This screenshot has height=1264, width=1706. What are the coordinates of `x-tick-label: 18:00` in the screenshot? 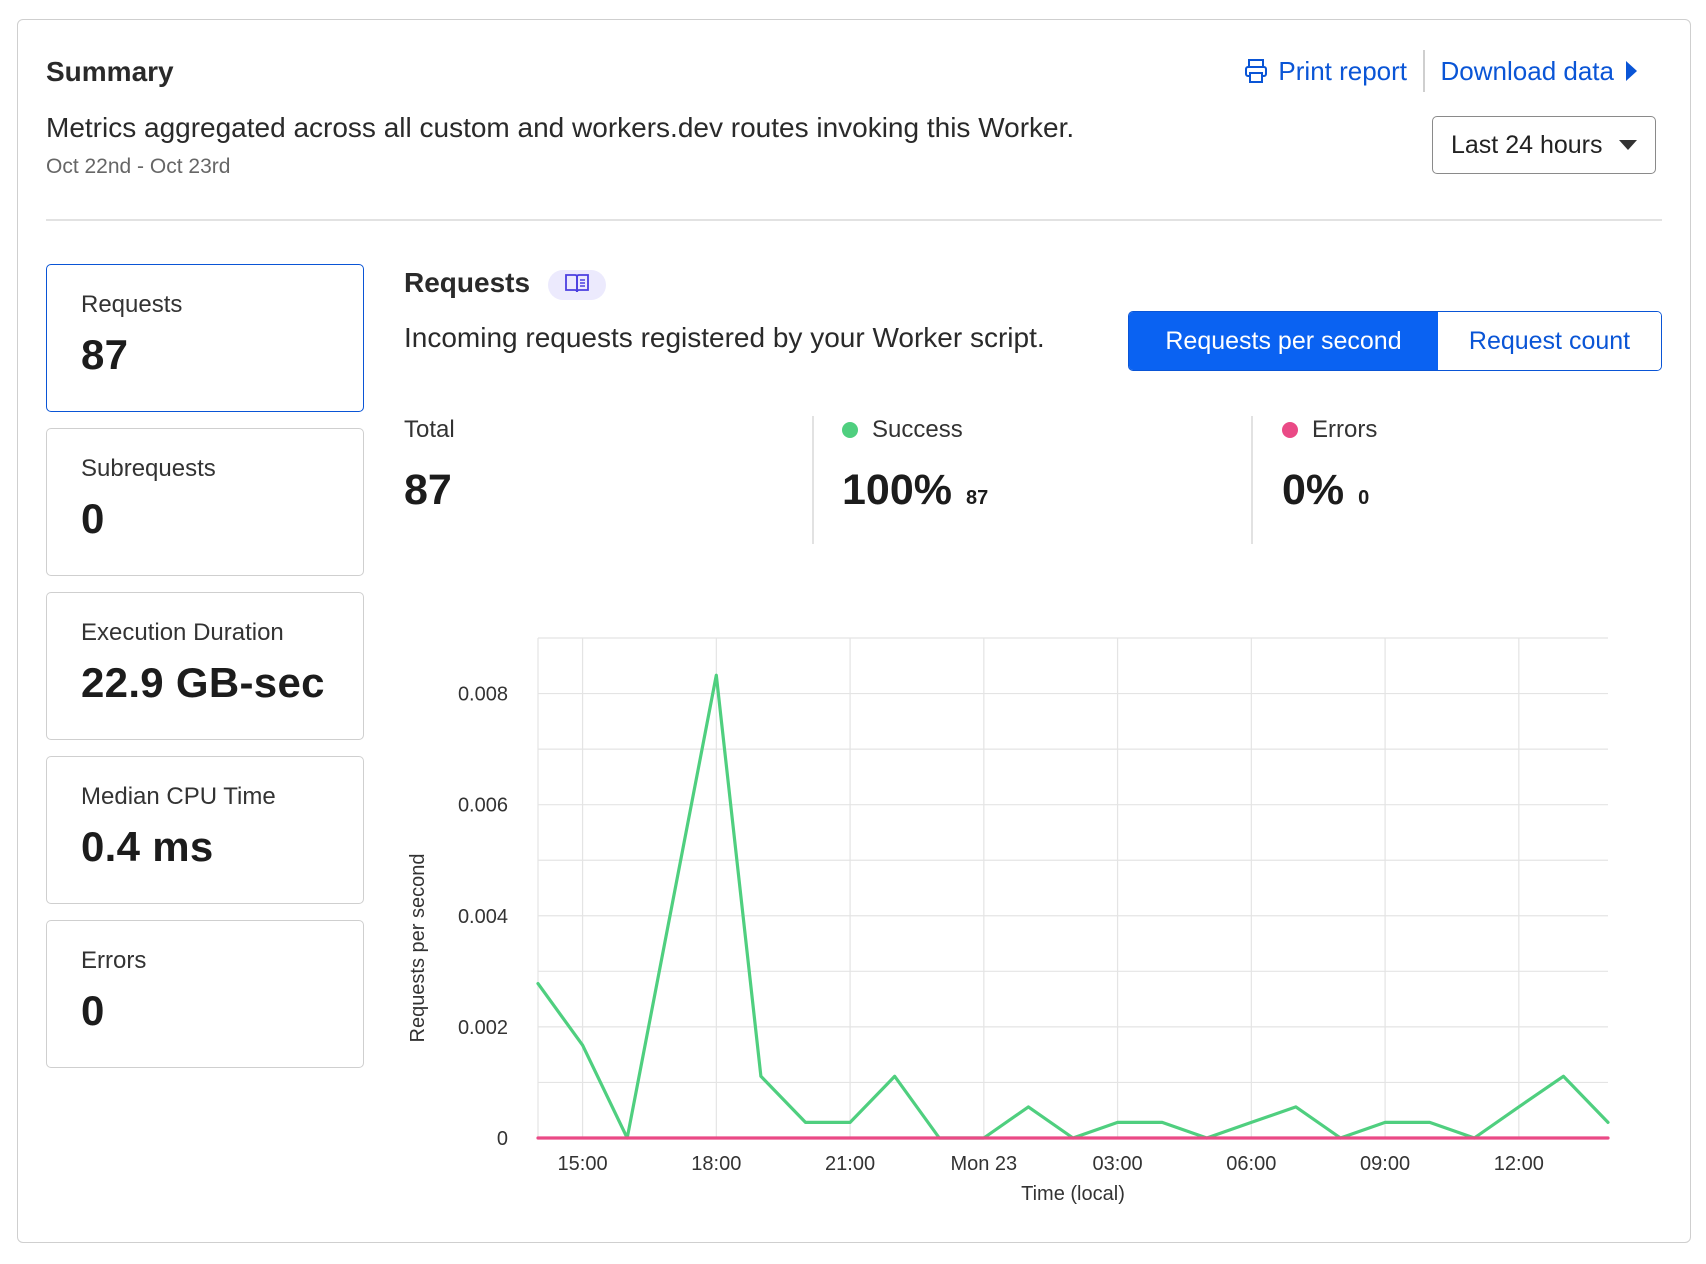 It's located at (716, 1164).